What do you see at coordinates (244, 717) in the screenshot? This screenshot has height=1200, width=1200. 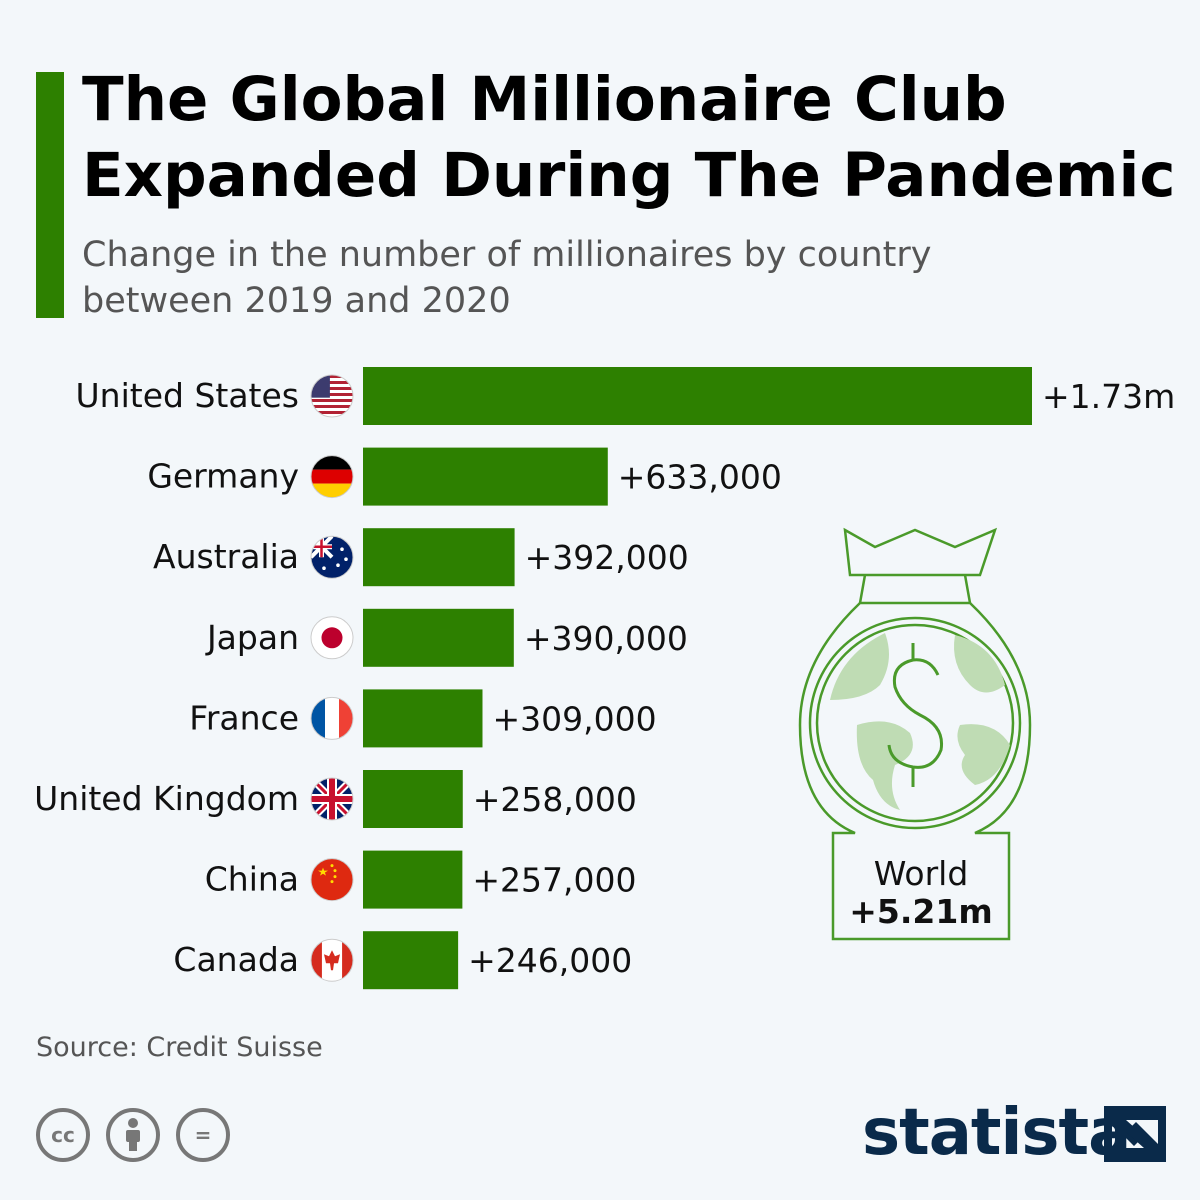 I see `category-label: France` at bounding box center [244, 717].